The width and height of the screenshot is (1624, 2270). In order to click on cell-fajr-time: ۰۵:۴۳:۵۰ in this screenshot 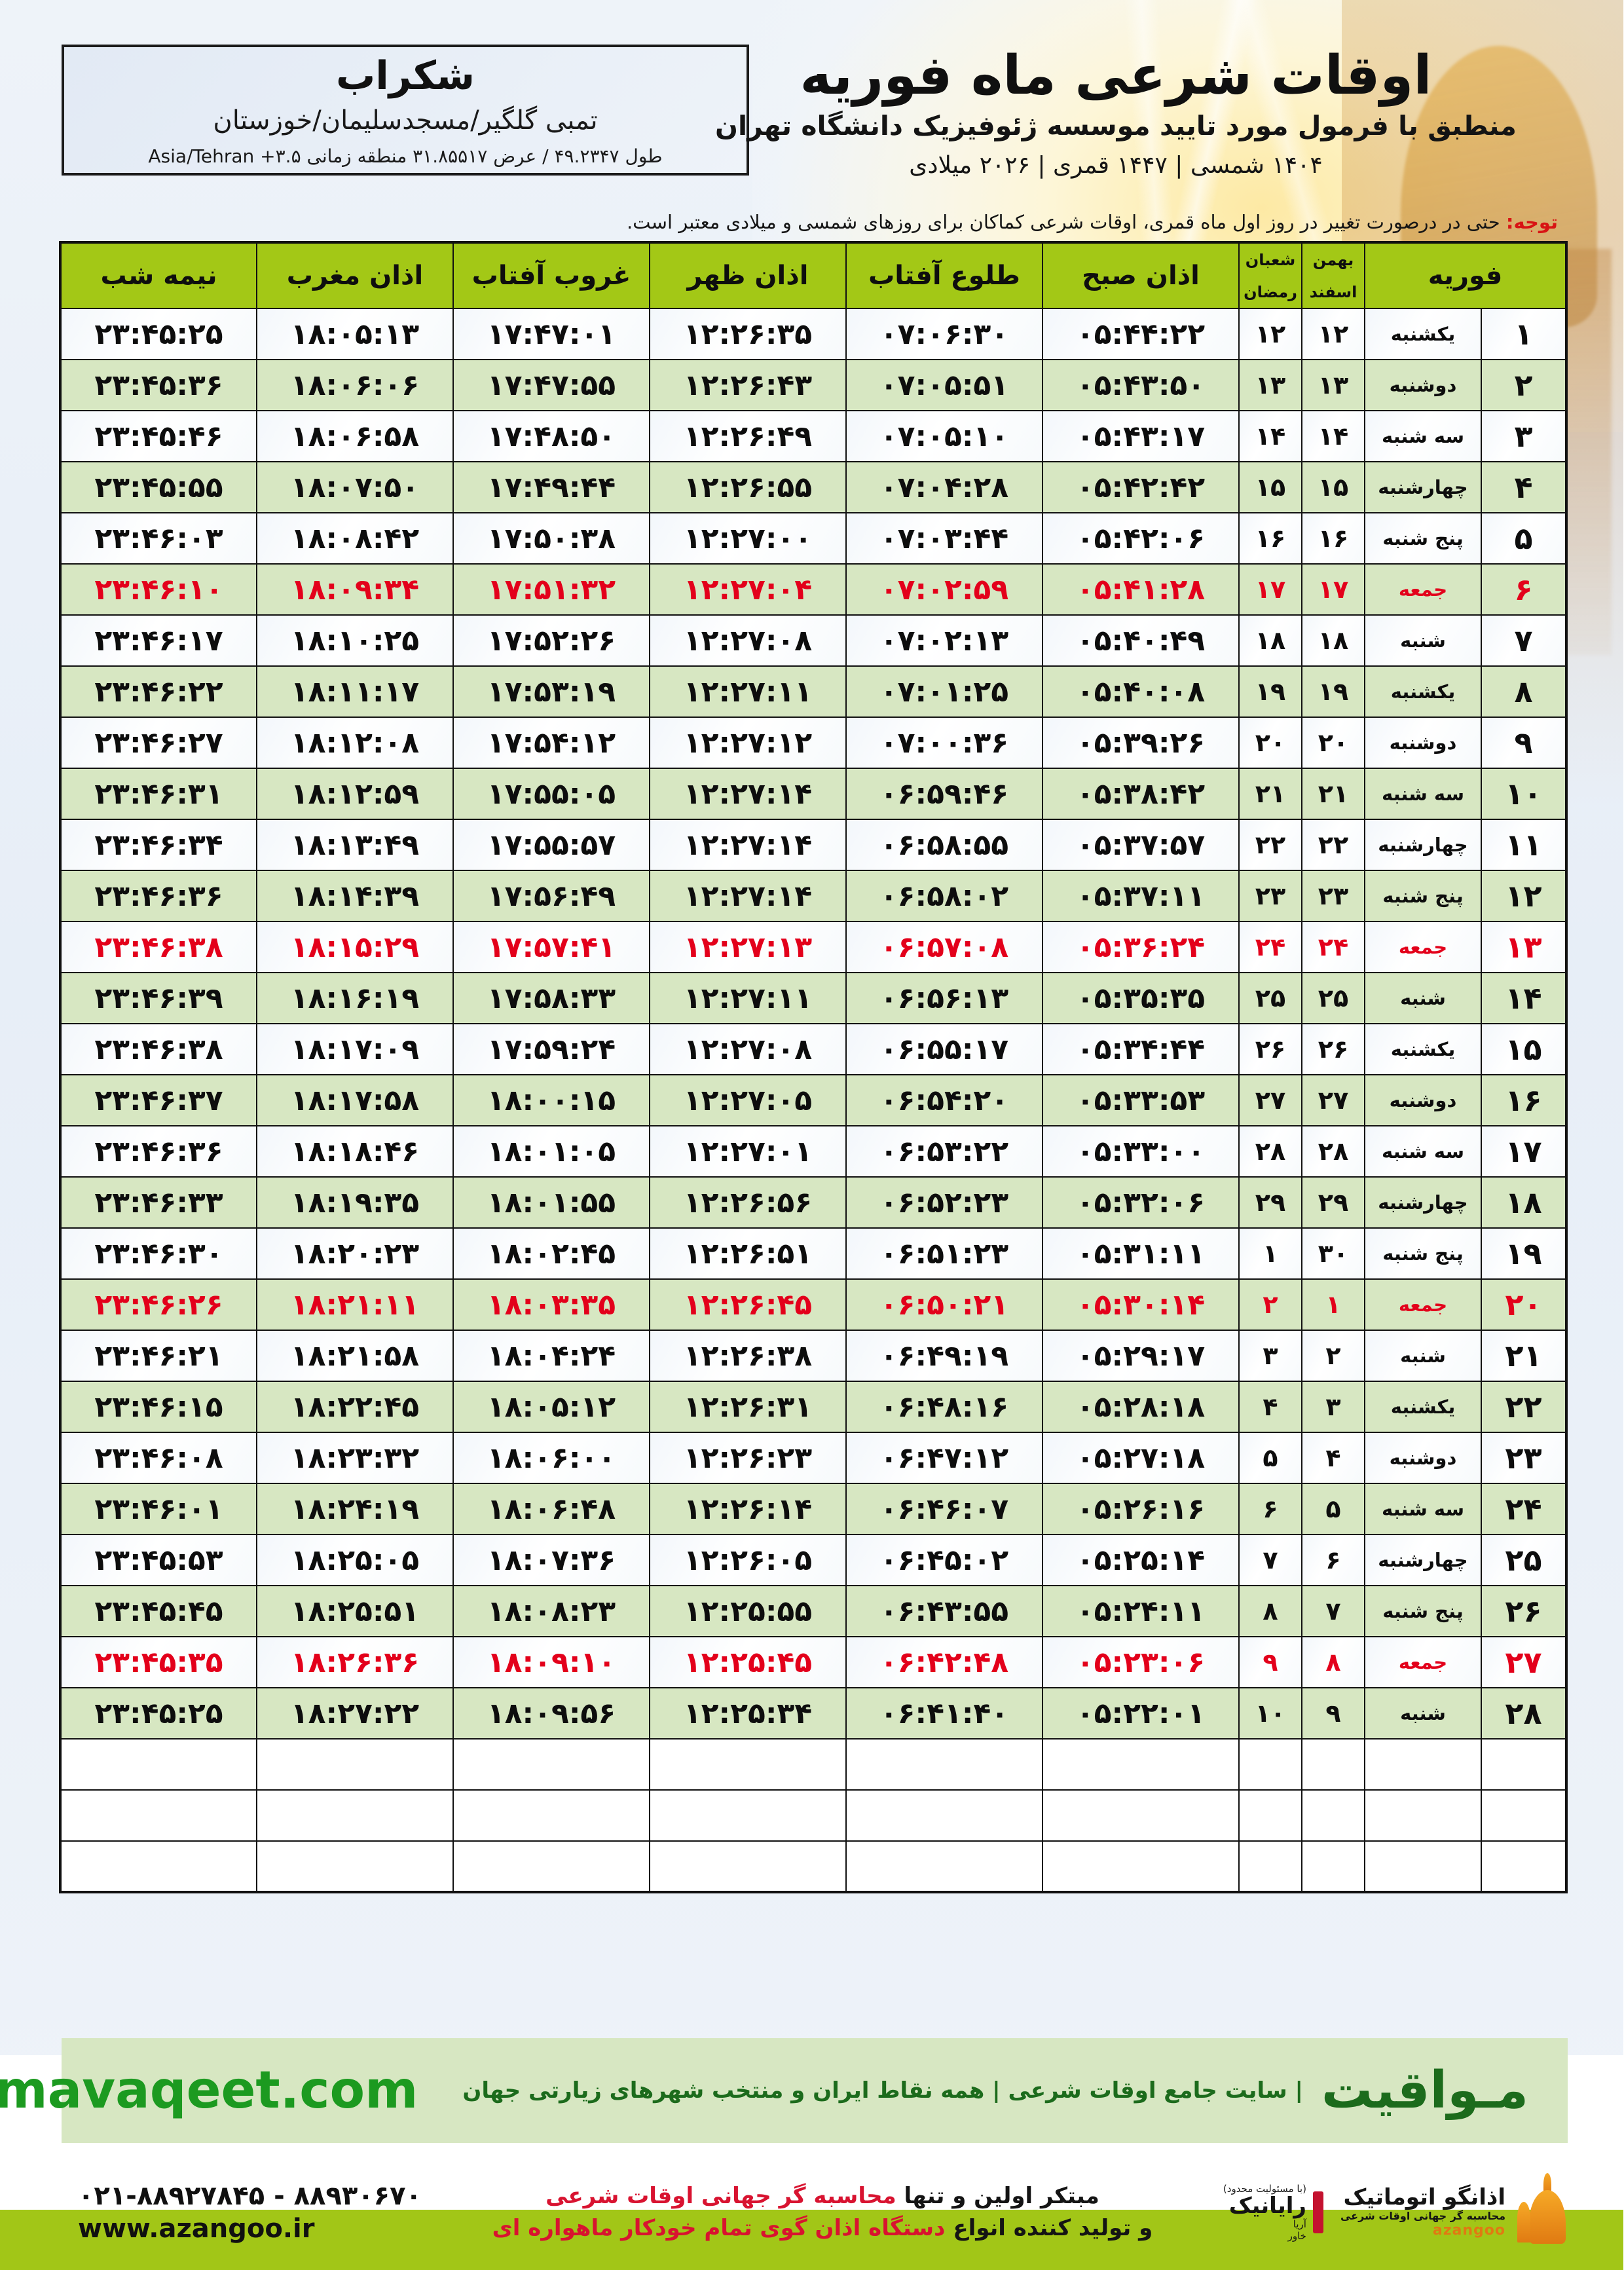, I will do `click(1141, 385)`.